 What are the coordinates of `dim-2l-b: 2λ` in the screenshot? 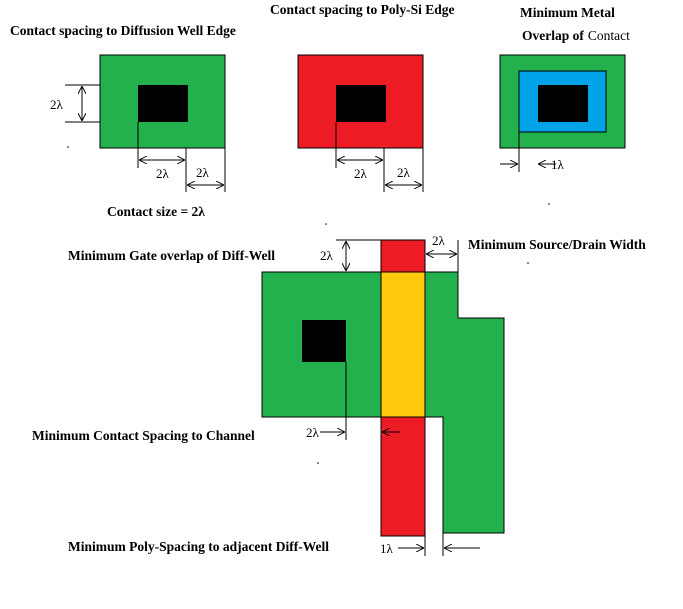 It's located at (203, 172).